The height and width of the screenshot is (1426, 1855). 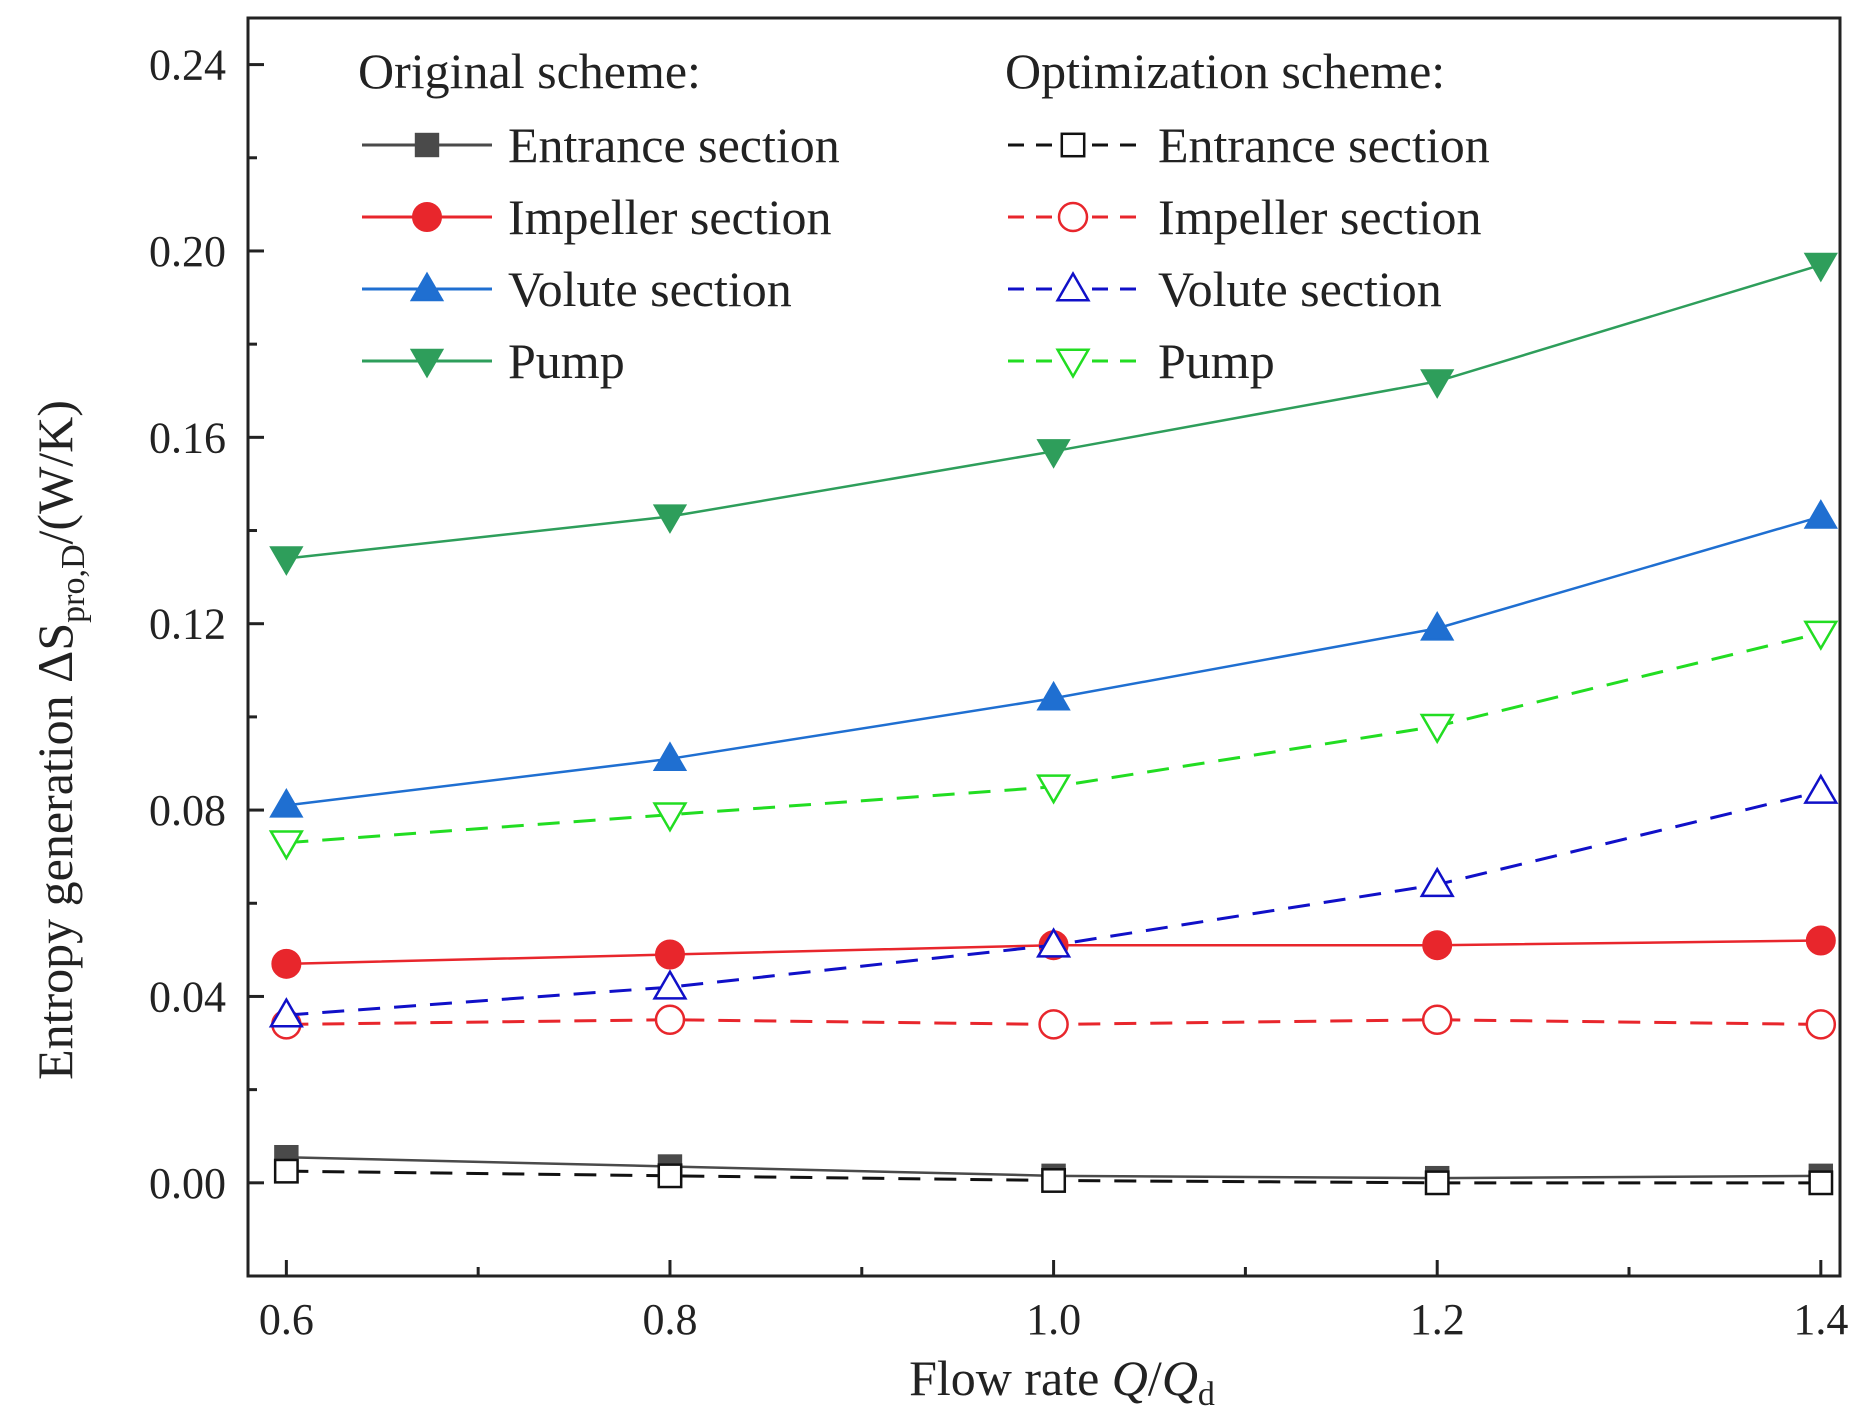 What do you see at coordinates (187, 65) in the screenshot?
I see `y-tick-label: 0.24` at bounding box center [187, 65].